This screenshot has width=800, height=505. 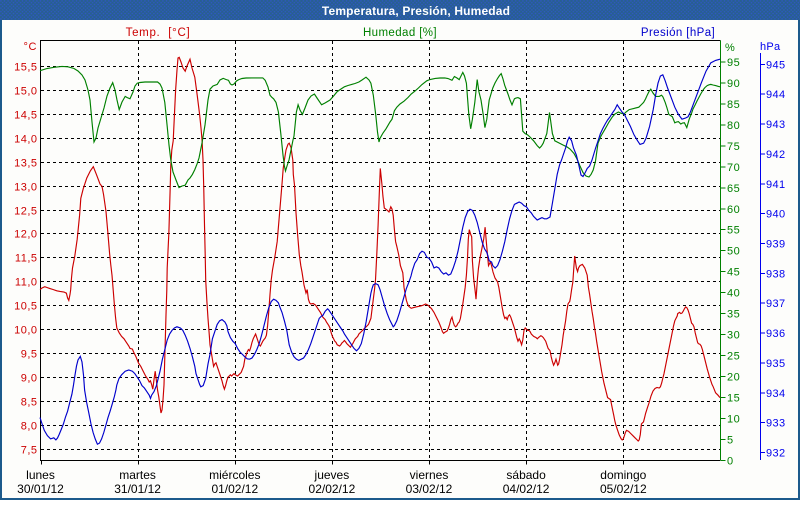 I want to click on svg-text: 03/02/12, so click(x=429, y=489).